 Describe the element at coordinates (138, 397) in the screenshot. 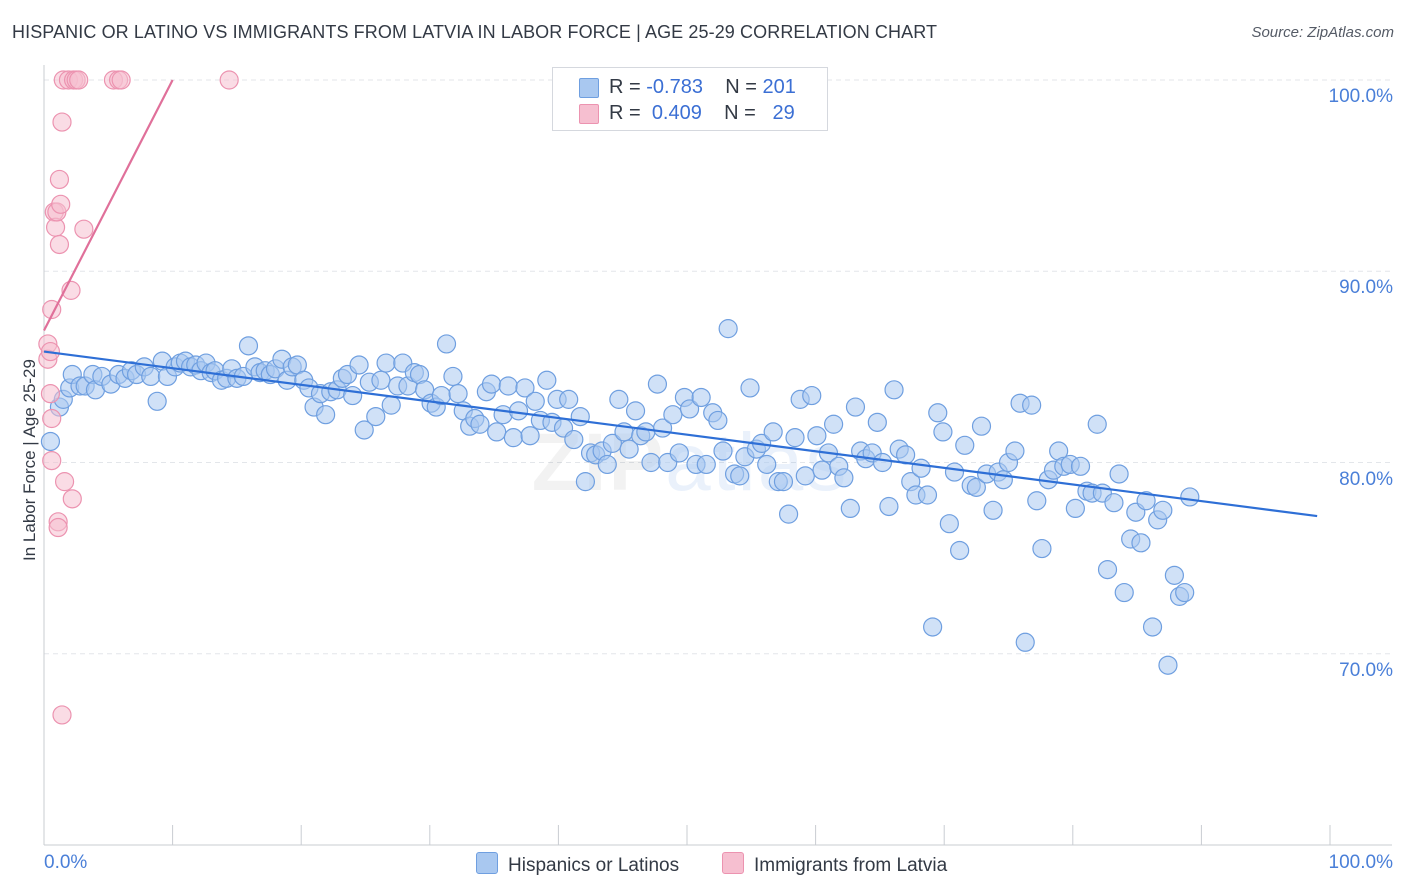

I see `series-latvia-points` at that location.